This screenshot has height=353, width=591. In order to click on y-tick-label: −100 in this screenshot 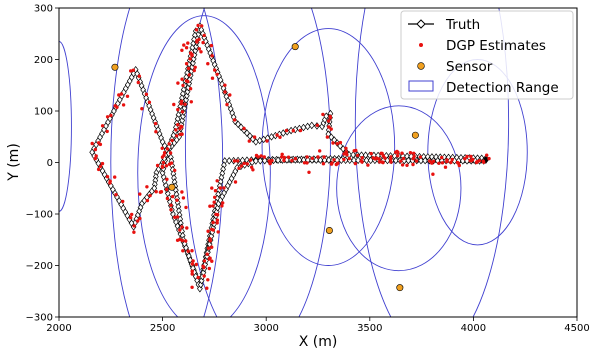, I will do `click(39, 215)`.